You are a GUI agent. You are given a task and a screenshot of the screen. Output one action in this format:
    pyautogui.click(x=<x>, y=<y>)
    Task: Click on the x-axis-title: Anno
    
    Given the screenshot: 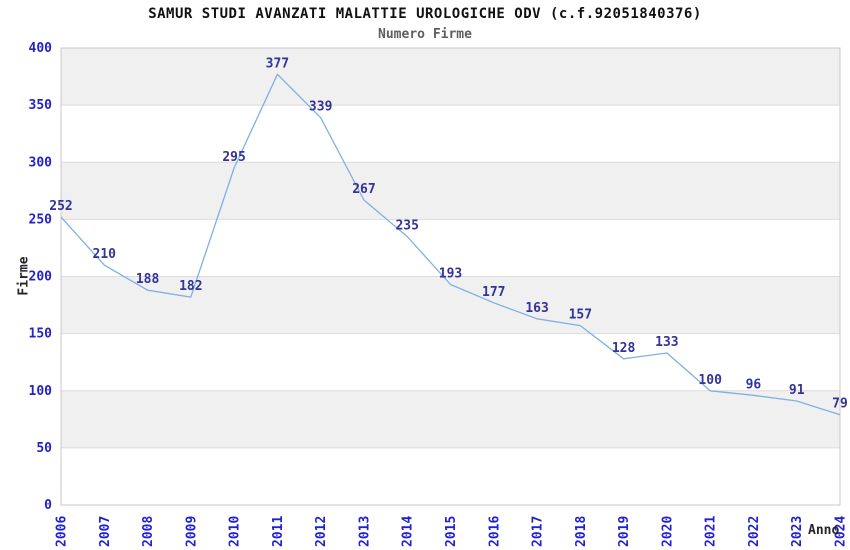 What is the action you would take?
    pyautogui.click(x=824, y=530)
    